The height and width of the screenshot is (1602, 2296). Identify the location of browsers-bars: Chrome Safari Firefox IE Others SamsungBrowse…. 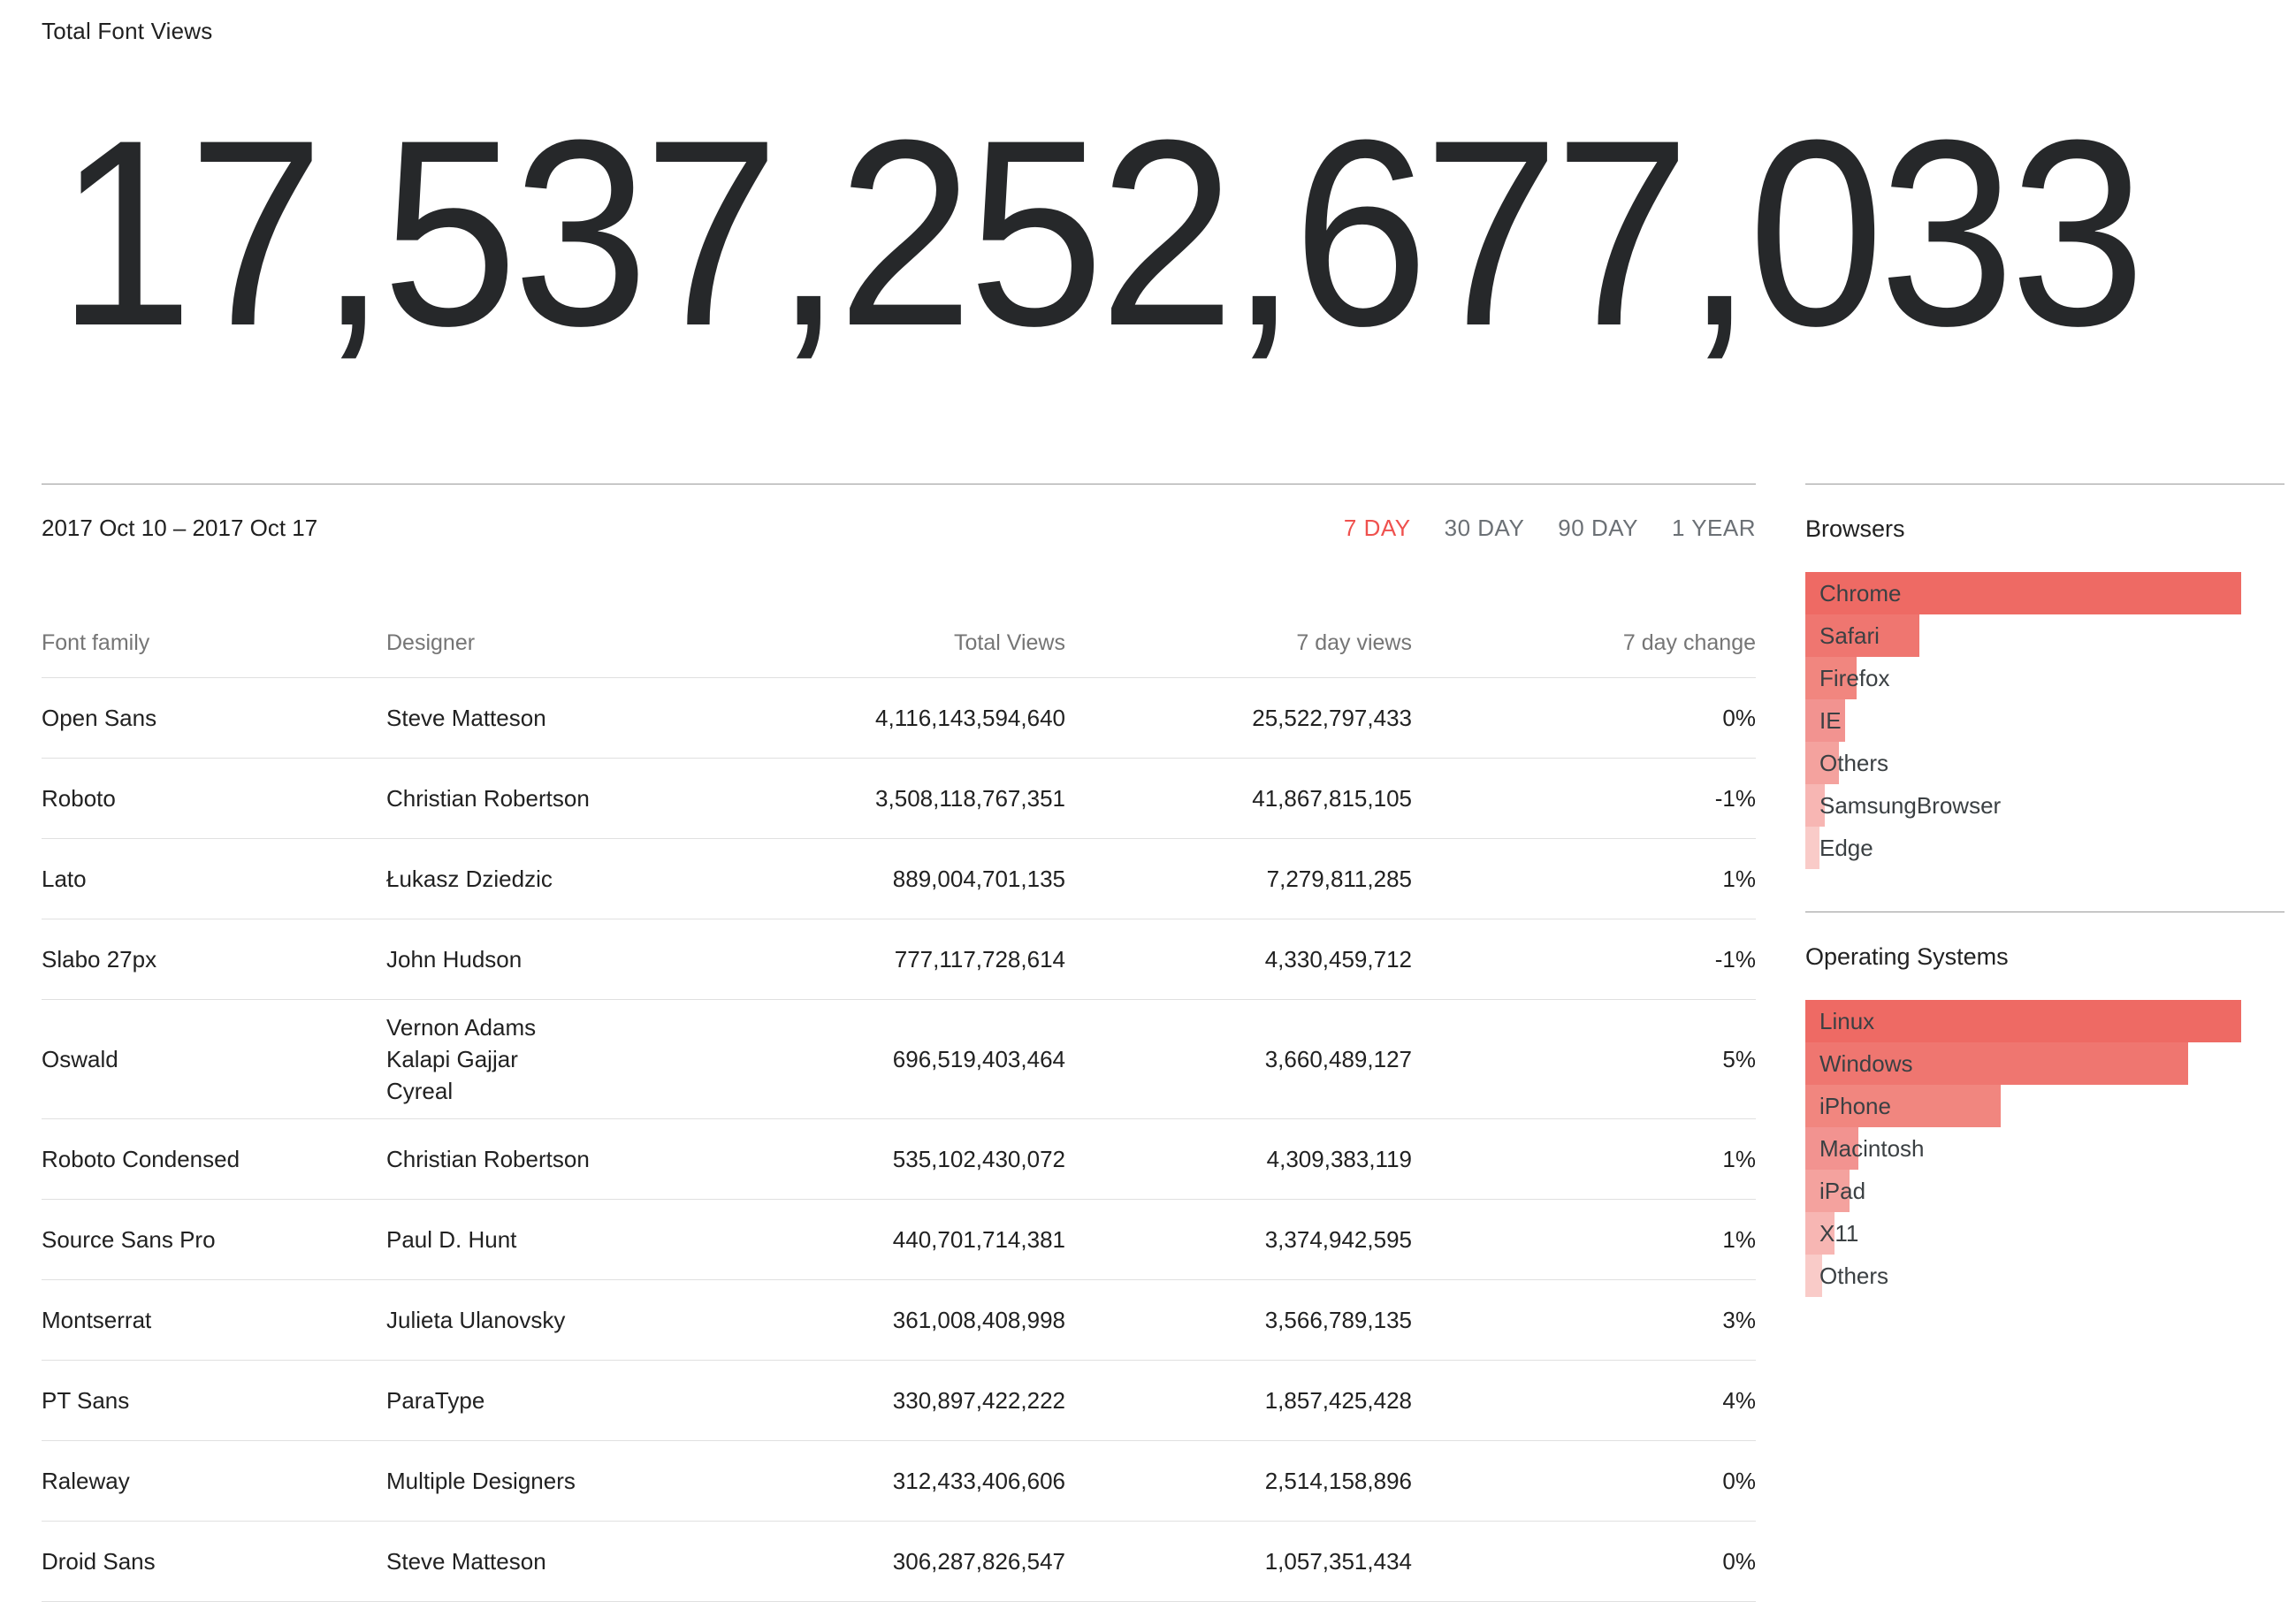
(2045, 721).